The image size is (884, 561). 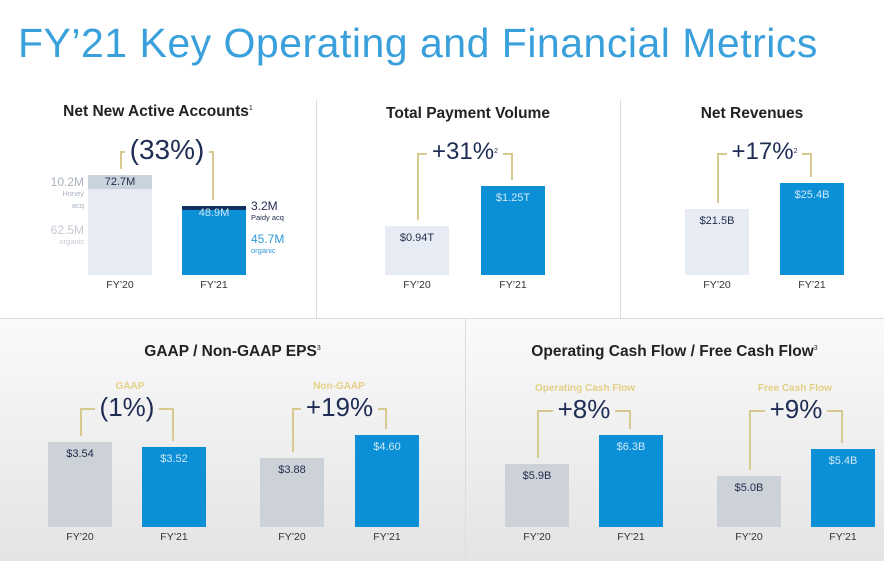 I want to click on fy20-bar: 72.7M, so click(x=120, y=225).